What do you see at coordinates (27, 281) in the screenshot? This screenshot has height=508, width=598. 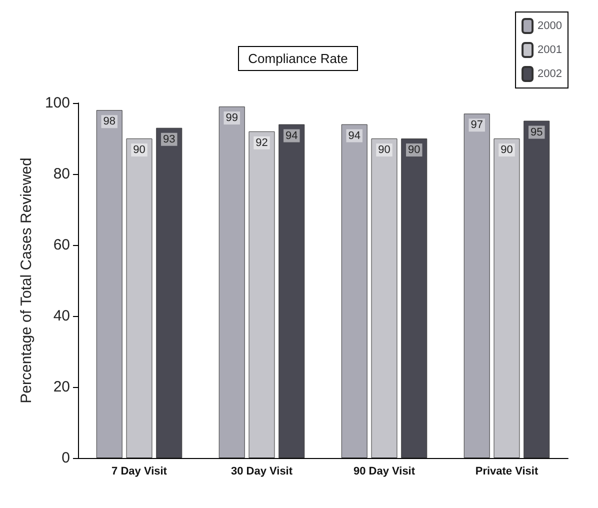 I see `y-axis-title: Percentage of Total Cases Reviewed` at bounding box center [27, 281].